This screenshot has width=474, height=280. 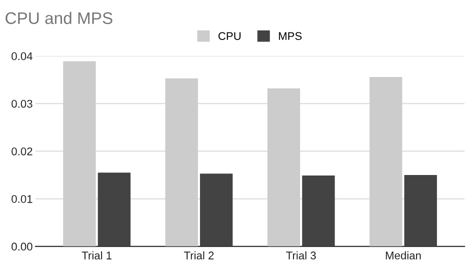 I want to click on chart-title: CPU and MPS, so click(x=59, y=18).